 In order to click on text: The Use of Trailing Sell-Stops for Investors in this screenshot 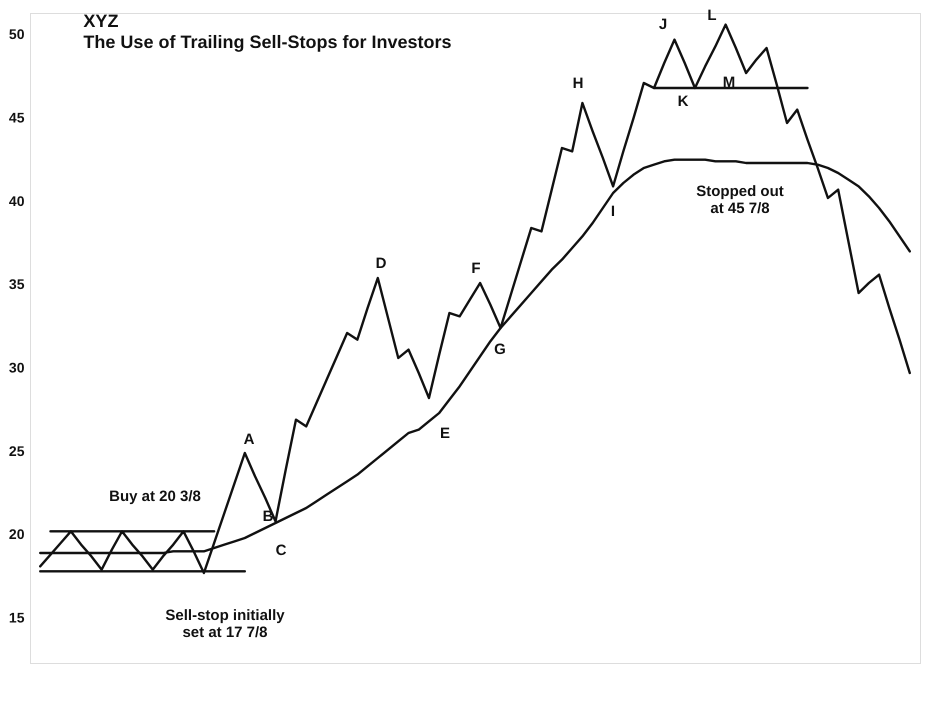, I will do `click(267, 42)`.